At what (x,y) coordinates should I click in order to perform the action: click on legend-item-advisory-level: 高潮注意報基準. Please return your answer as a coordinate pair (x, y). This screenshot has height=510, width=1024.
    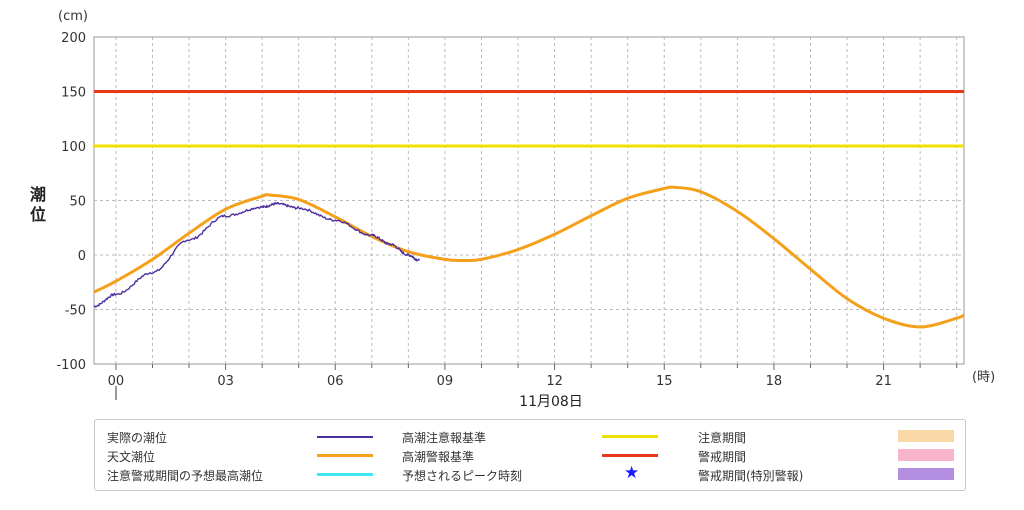
    Looking at the image, I should click on (532, 437).